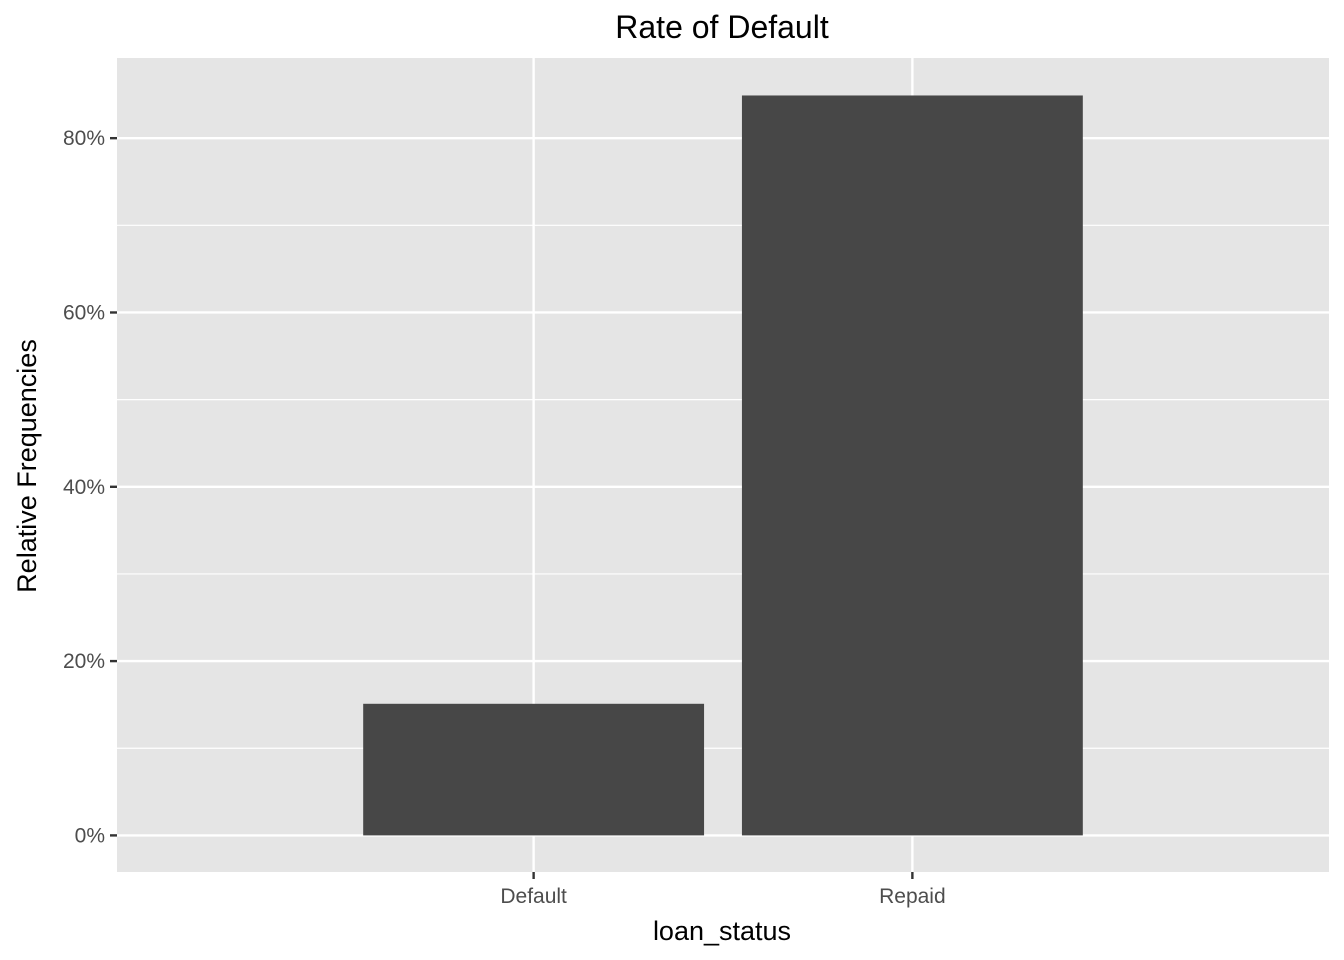  What do you see at coordinates (722, 27) in the screenshot?
I see `chart-title: Rate of Default` at bounding box center [722, 27].